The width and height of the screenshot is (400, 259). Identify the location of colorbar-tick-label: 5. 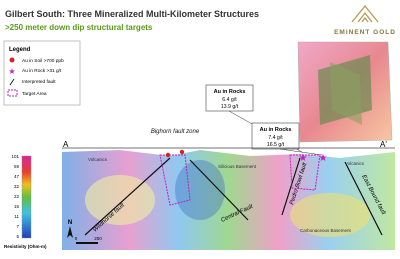
(17, 236).